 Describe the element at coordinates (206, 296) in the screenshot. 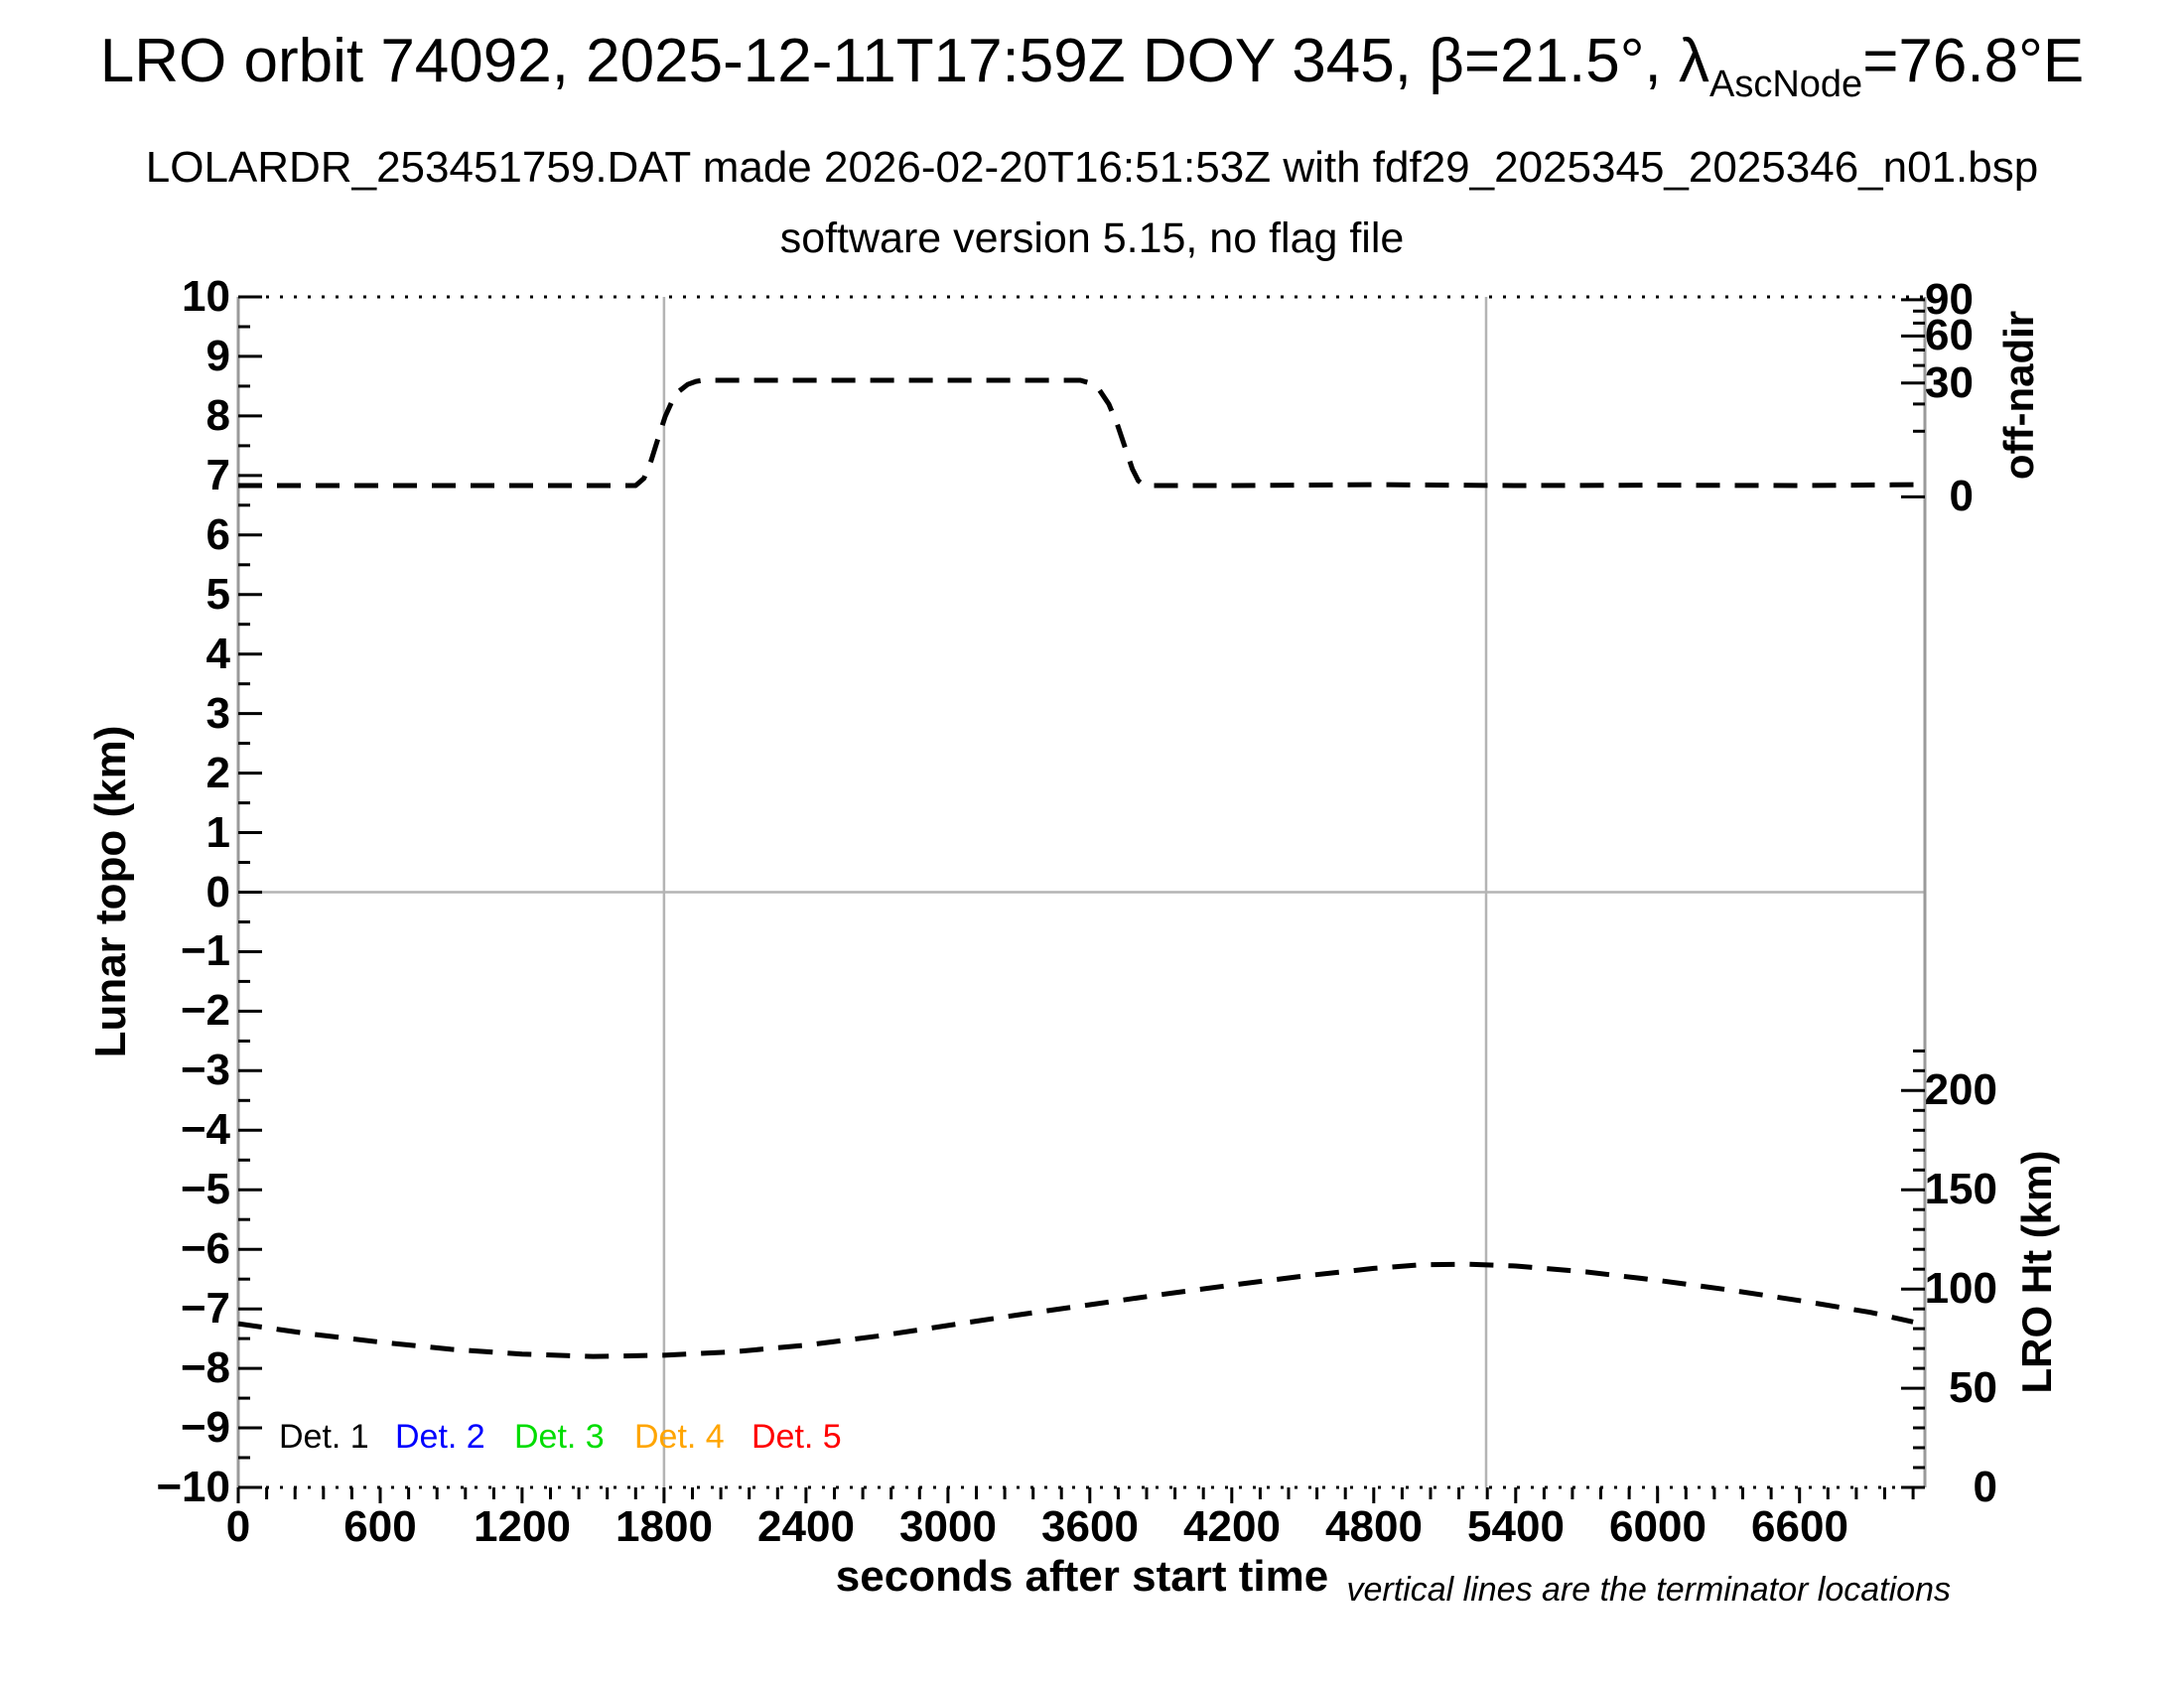

I see `y-left-tick-label: 10` at that location.